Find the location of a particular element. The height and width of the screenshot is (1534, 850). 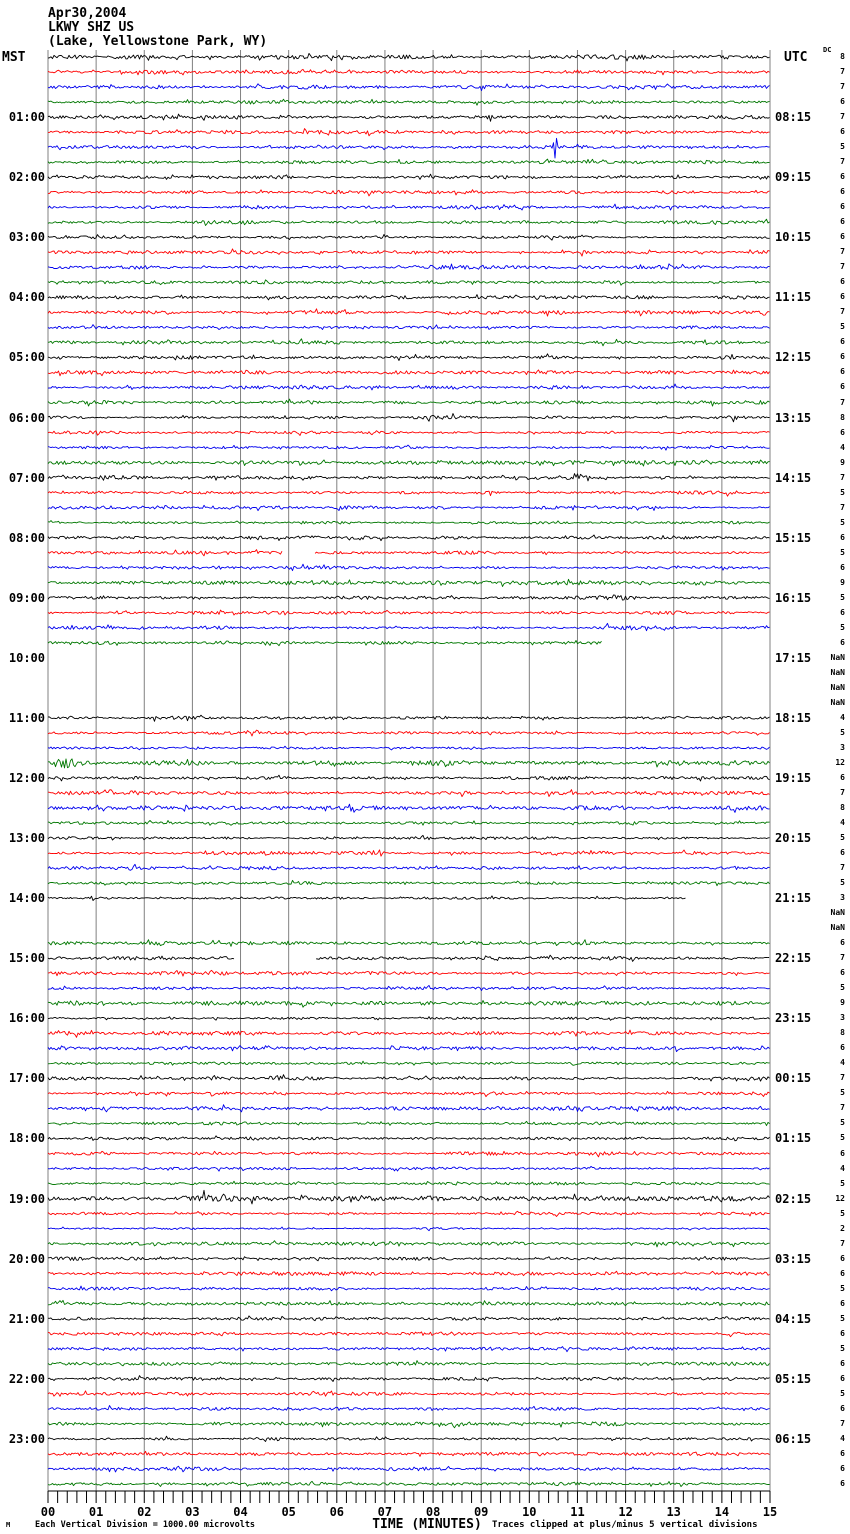

mst-hour-label: 05:00 is located at coordinates (26, 357).